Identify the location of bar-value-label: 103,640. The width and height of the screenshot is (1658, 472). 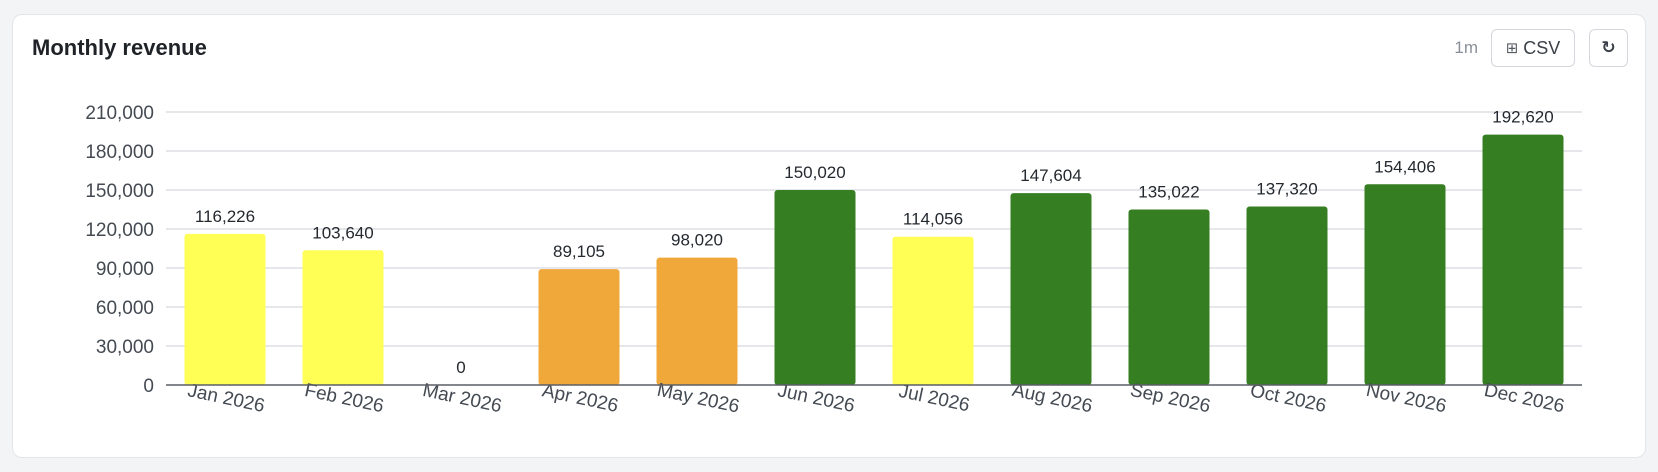
(342, 232).